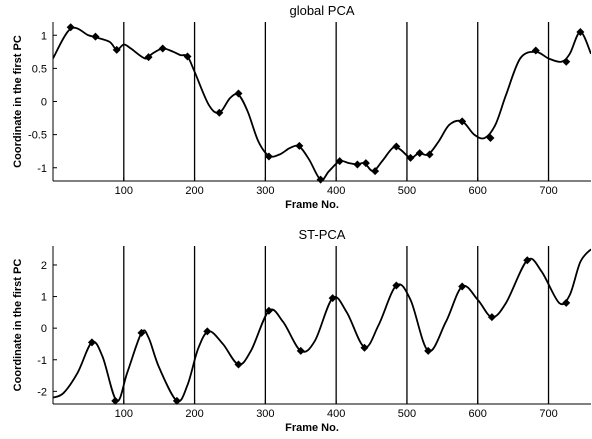 The width and height of the screenshot is (592, 439). Describe the element at coordinates (39, 69) in the screenshot. I see `y-tick-label: 0.5` at that location.